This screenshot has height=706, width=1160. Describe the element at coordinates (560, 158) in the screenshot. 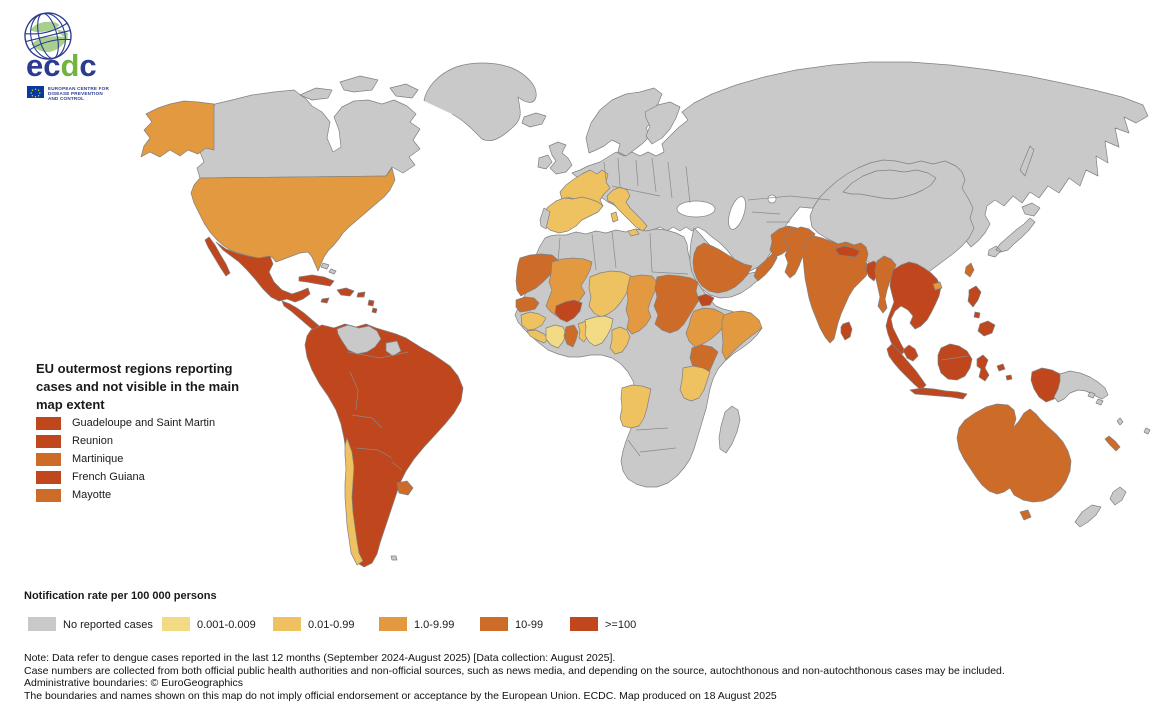

I see `map-region-united-kingdom` at that location.